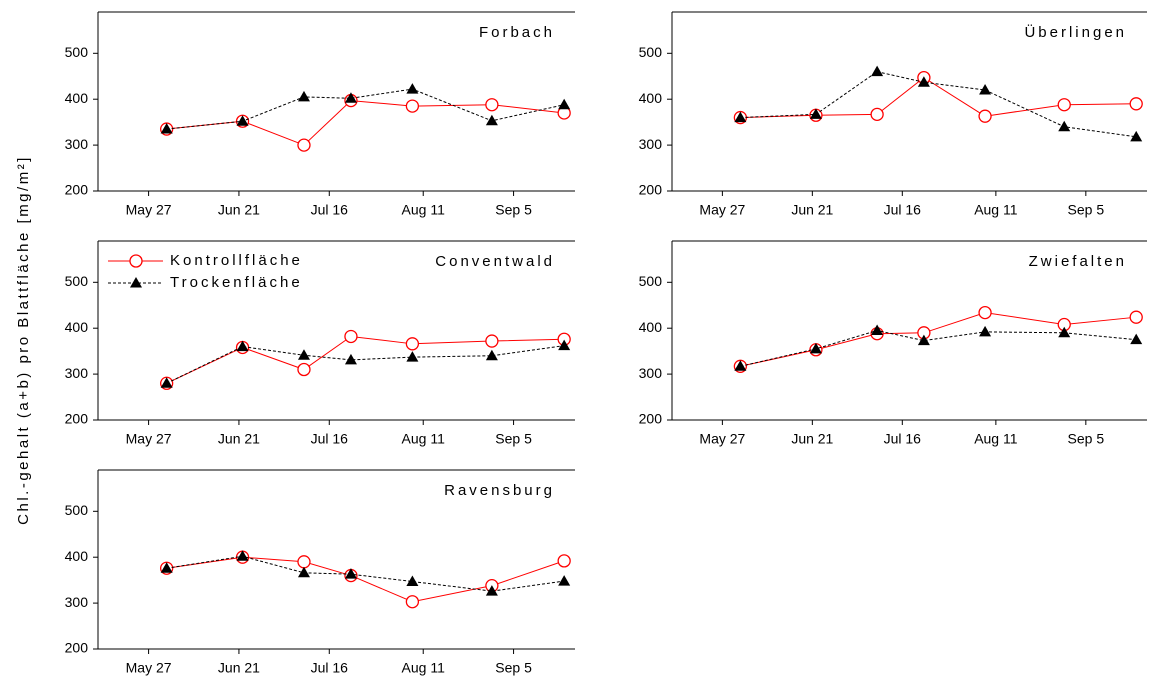 This screenshot has width=1162, height=682. I want to click on legend-label: Kontrollfläche, so click(236, 260).